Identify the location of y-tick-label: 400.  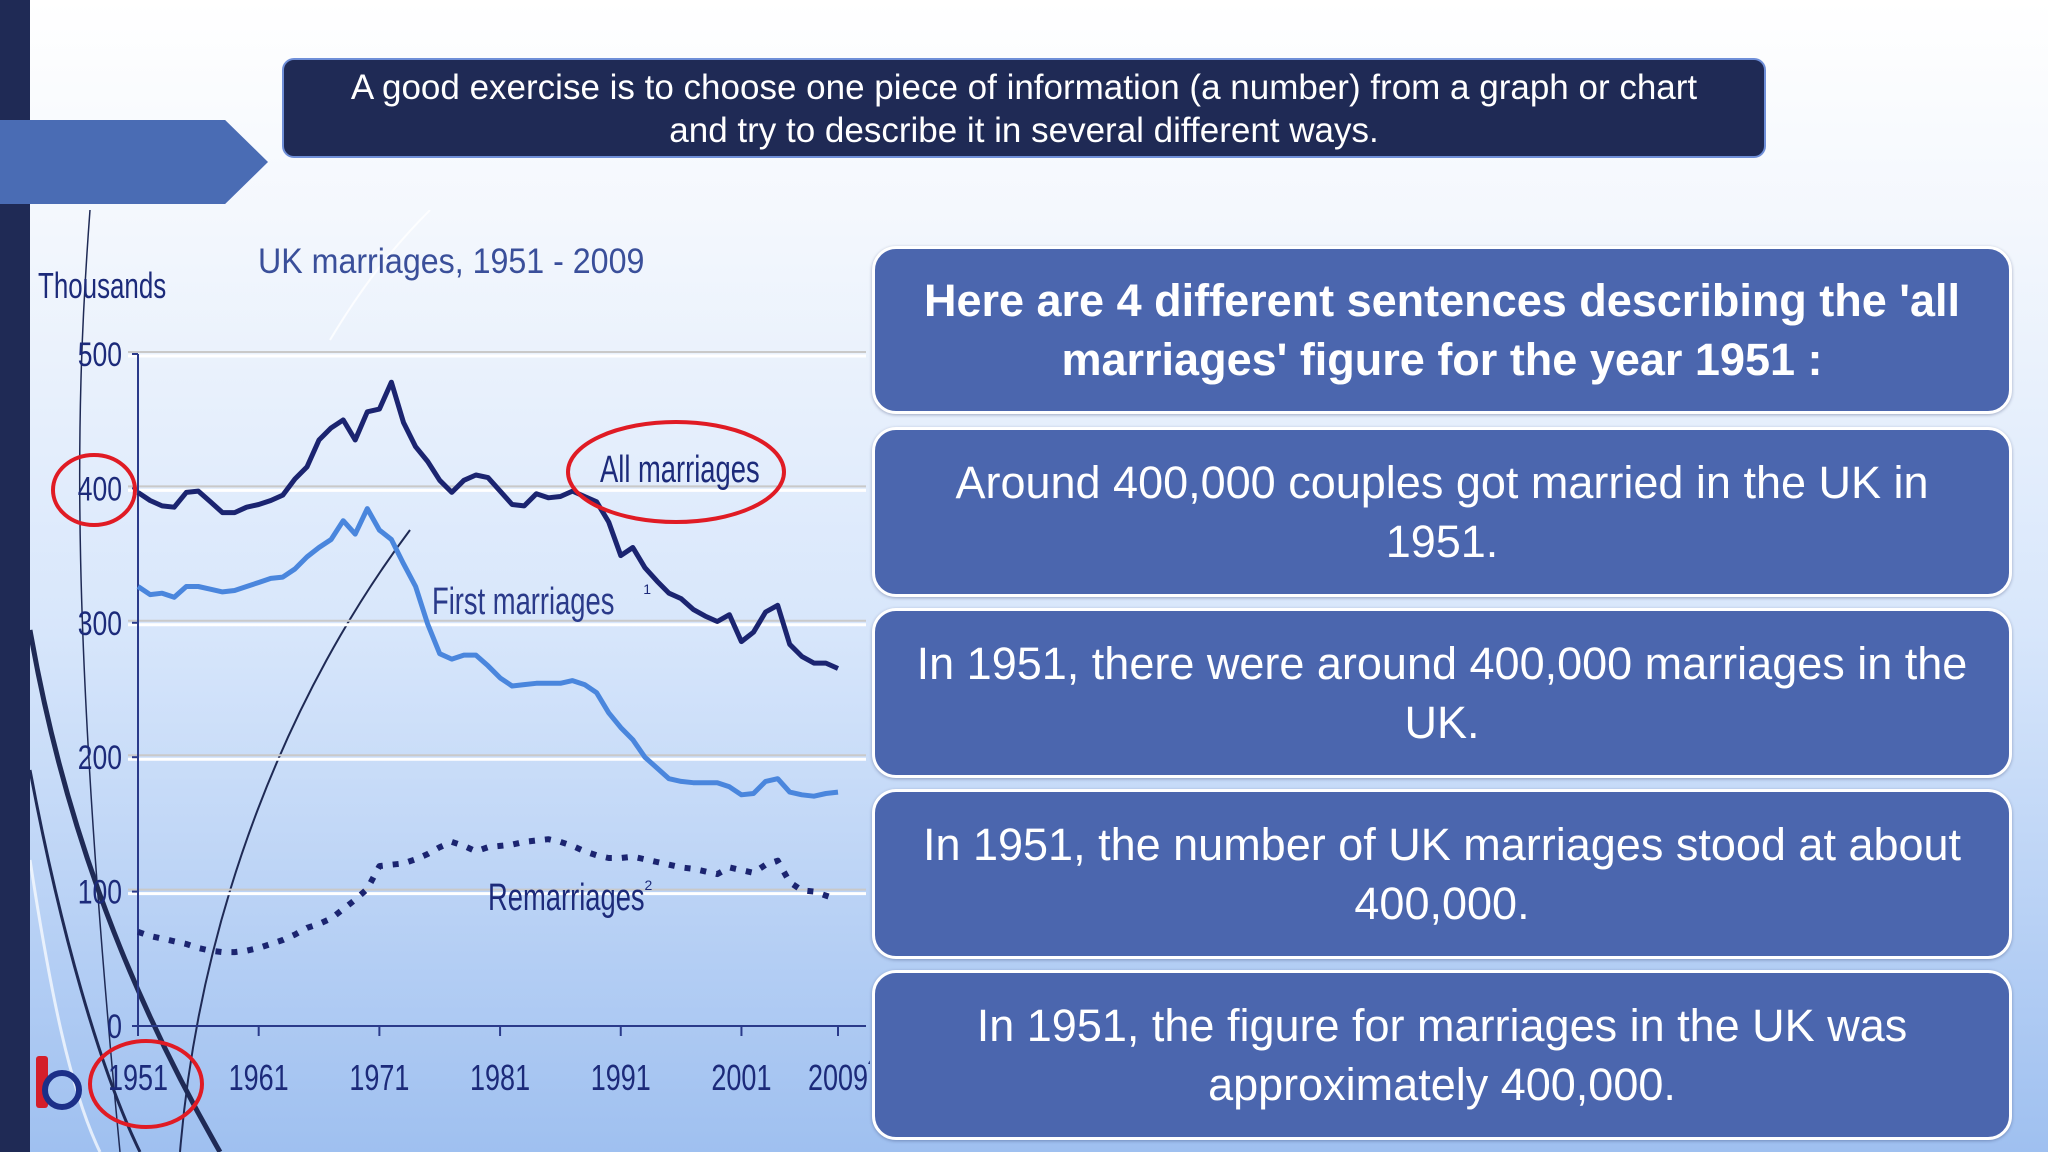
(100, 489).